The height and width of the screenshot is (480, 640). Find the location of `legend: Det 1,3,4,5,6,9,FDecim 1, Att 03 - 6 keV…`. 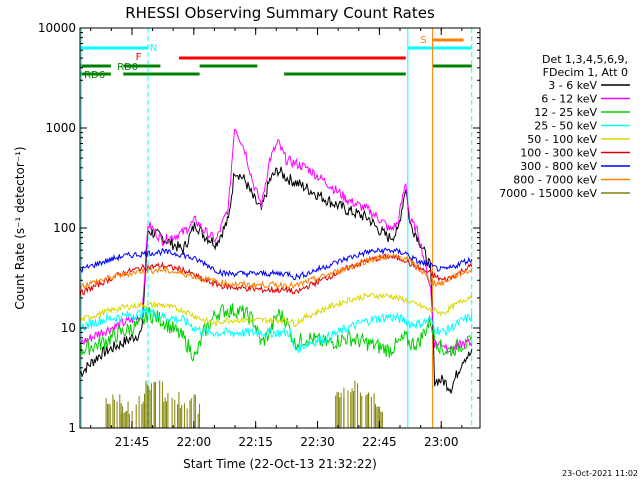

legend: Det 1,3,4,5,6,9,FDecim 1, Att 03 - 6 keV… is located at coordinates (564, 126).